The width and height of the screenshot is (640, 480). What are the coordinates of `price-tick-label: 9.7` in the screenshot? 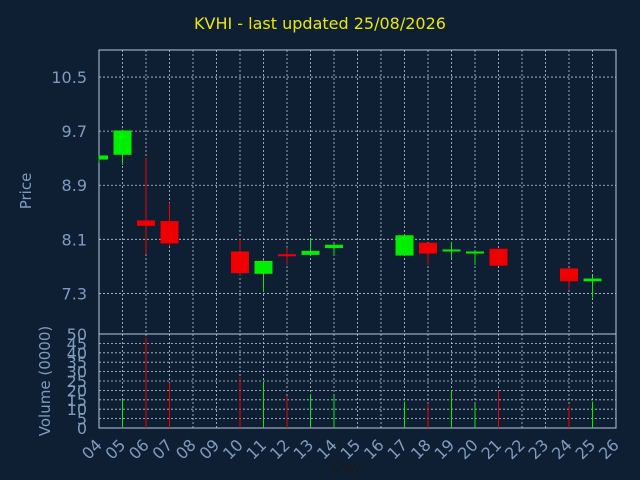 It's located at (74, 131).